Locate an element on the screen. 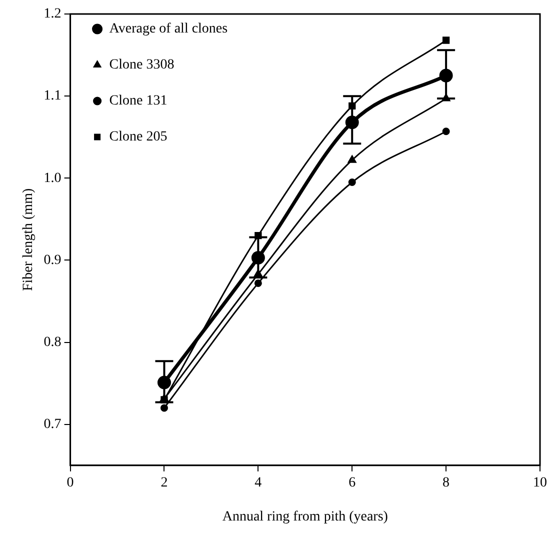  y-tick-label: 1.0 is located at coordinates (53, 178).